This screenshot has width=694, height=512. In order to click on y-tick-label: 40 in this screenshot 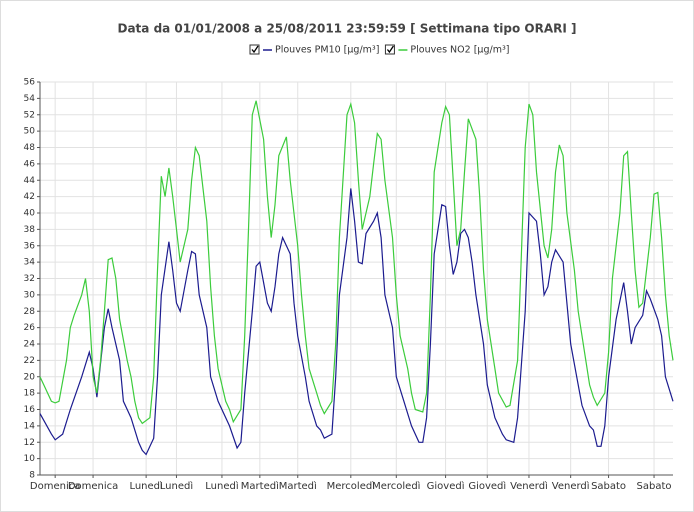, I will do `click(30, 214)`.